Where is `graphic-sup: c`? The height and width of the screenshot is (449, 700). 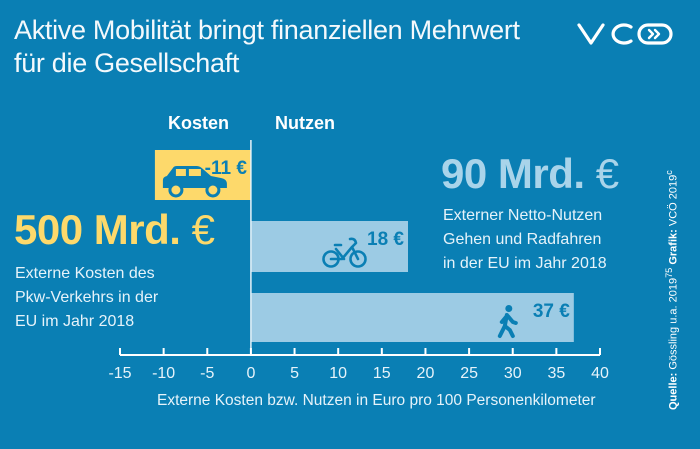
graphic-sup: c is located at coordinates (669, 172).